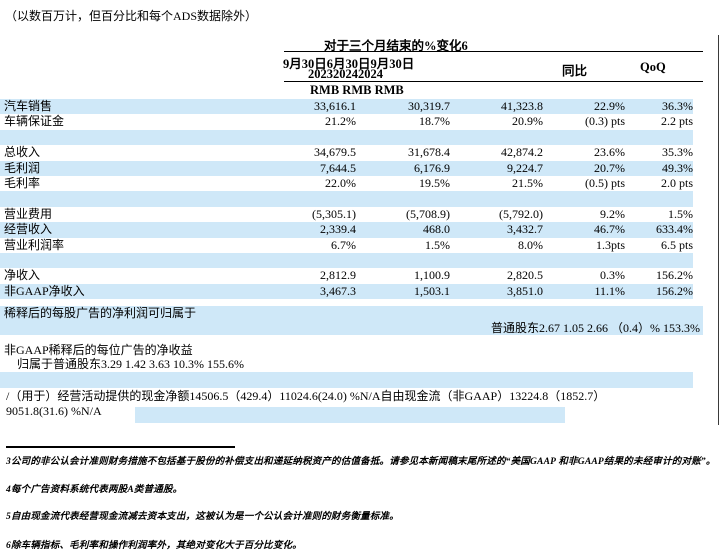 Image resolution: width=721 pixels, height=554 pixels. I want to click on row-value-c2: 6,176.9, so click(432, 167).